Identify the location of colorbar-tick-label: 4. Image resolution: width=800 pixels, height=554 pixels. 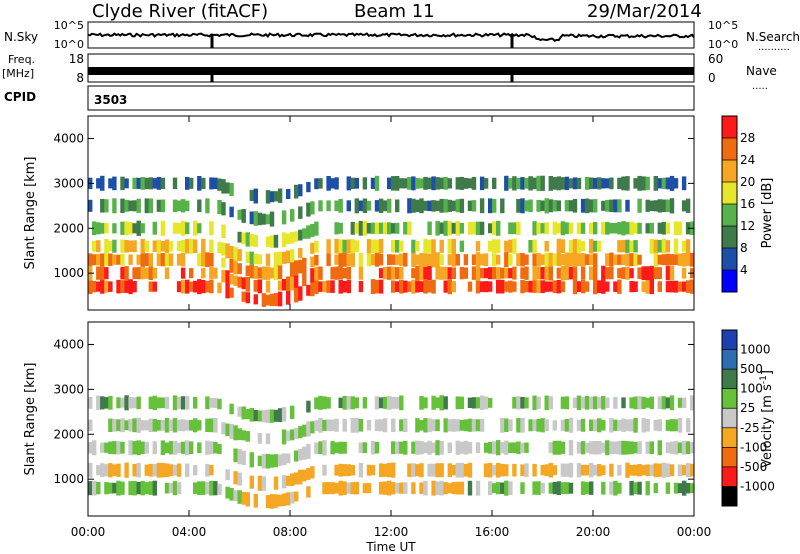
(744, 270).